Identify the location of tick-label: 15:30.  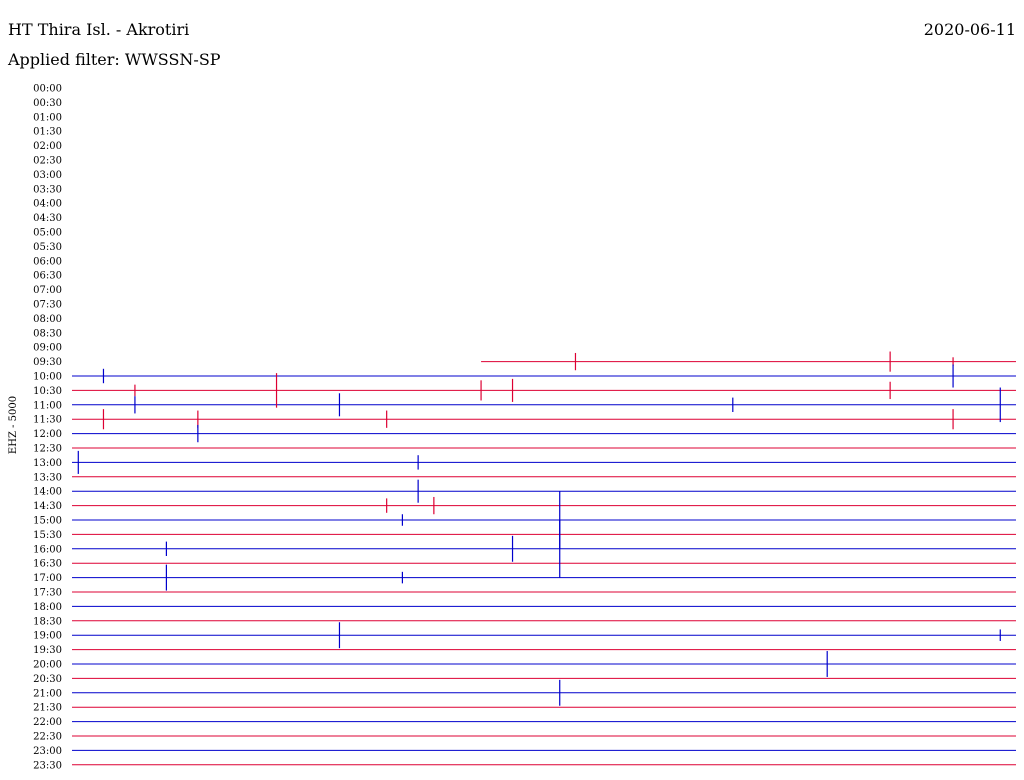
(47, 535).